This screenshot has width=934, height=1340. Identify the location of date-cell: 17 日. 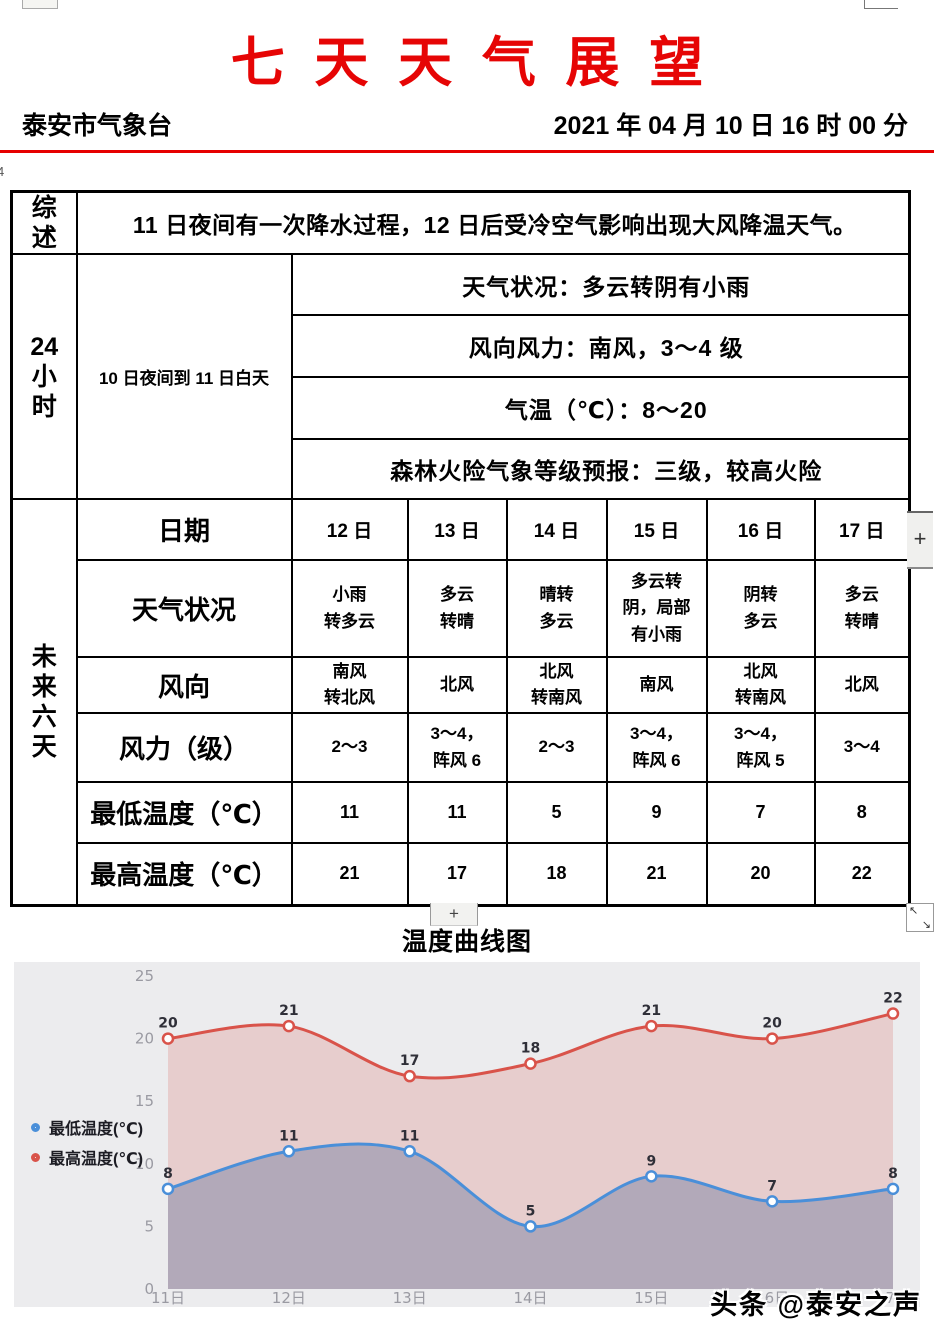
(862, 529).